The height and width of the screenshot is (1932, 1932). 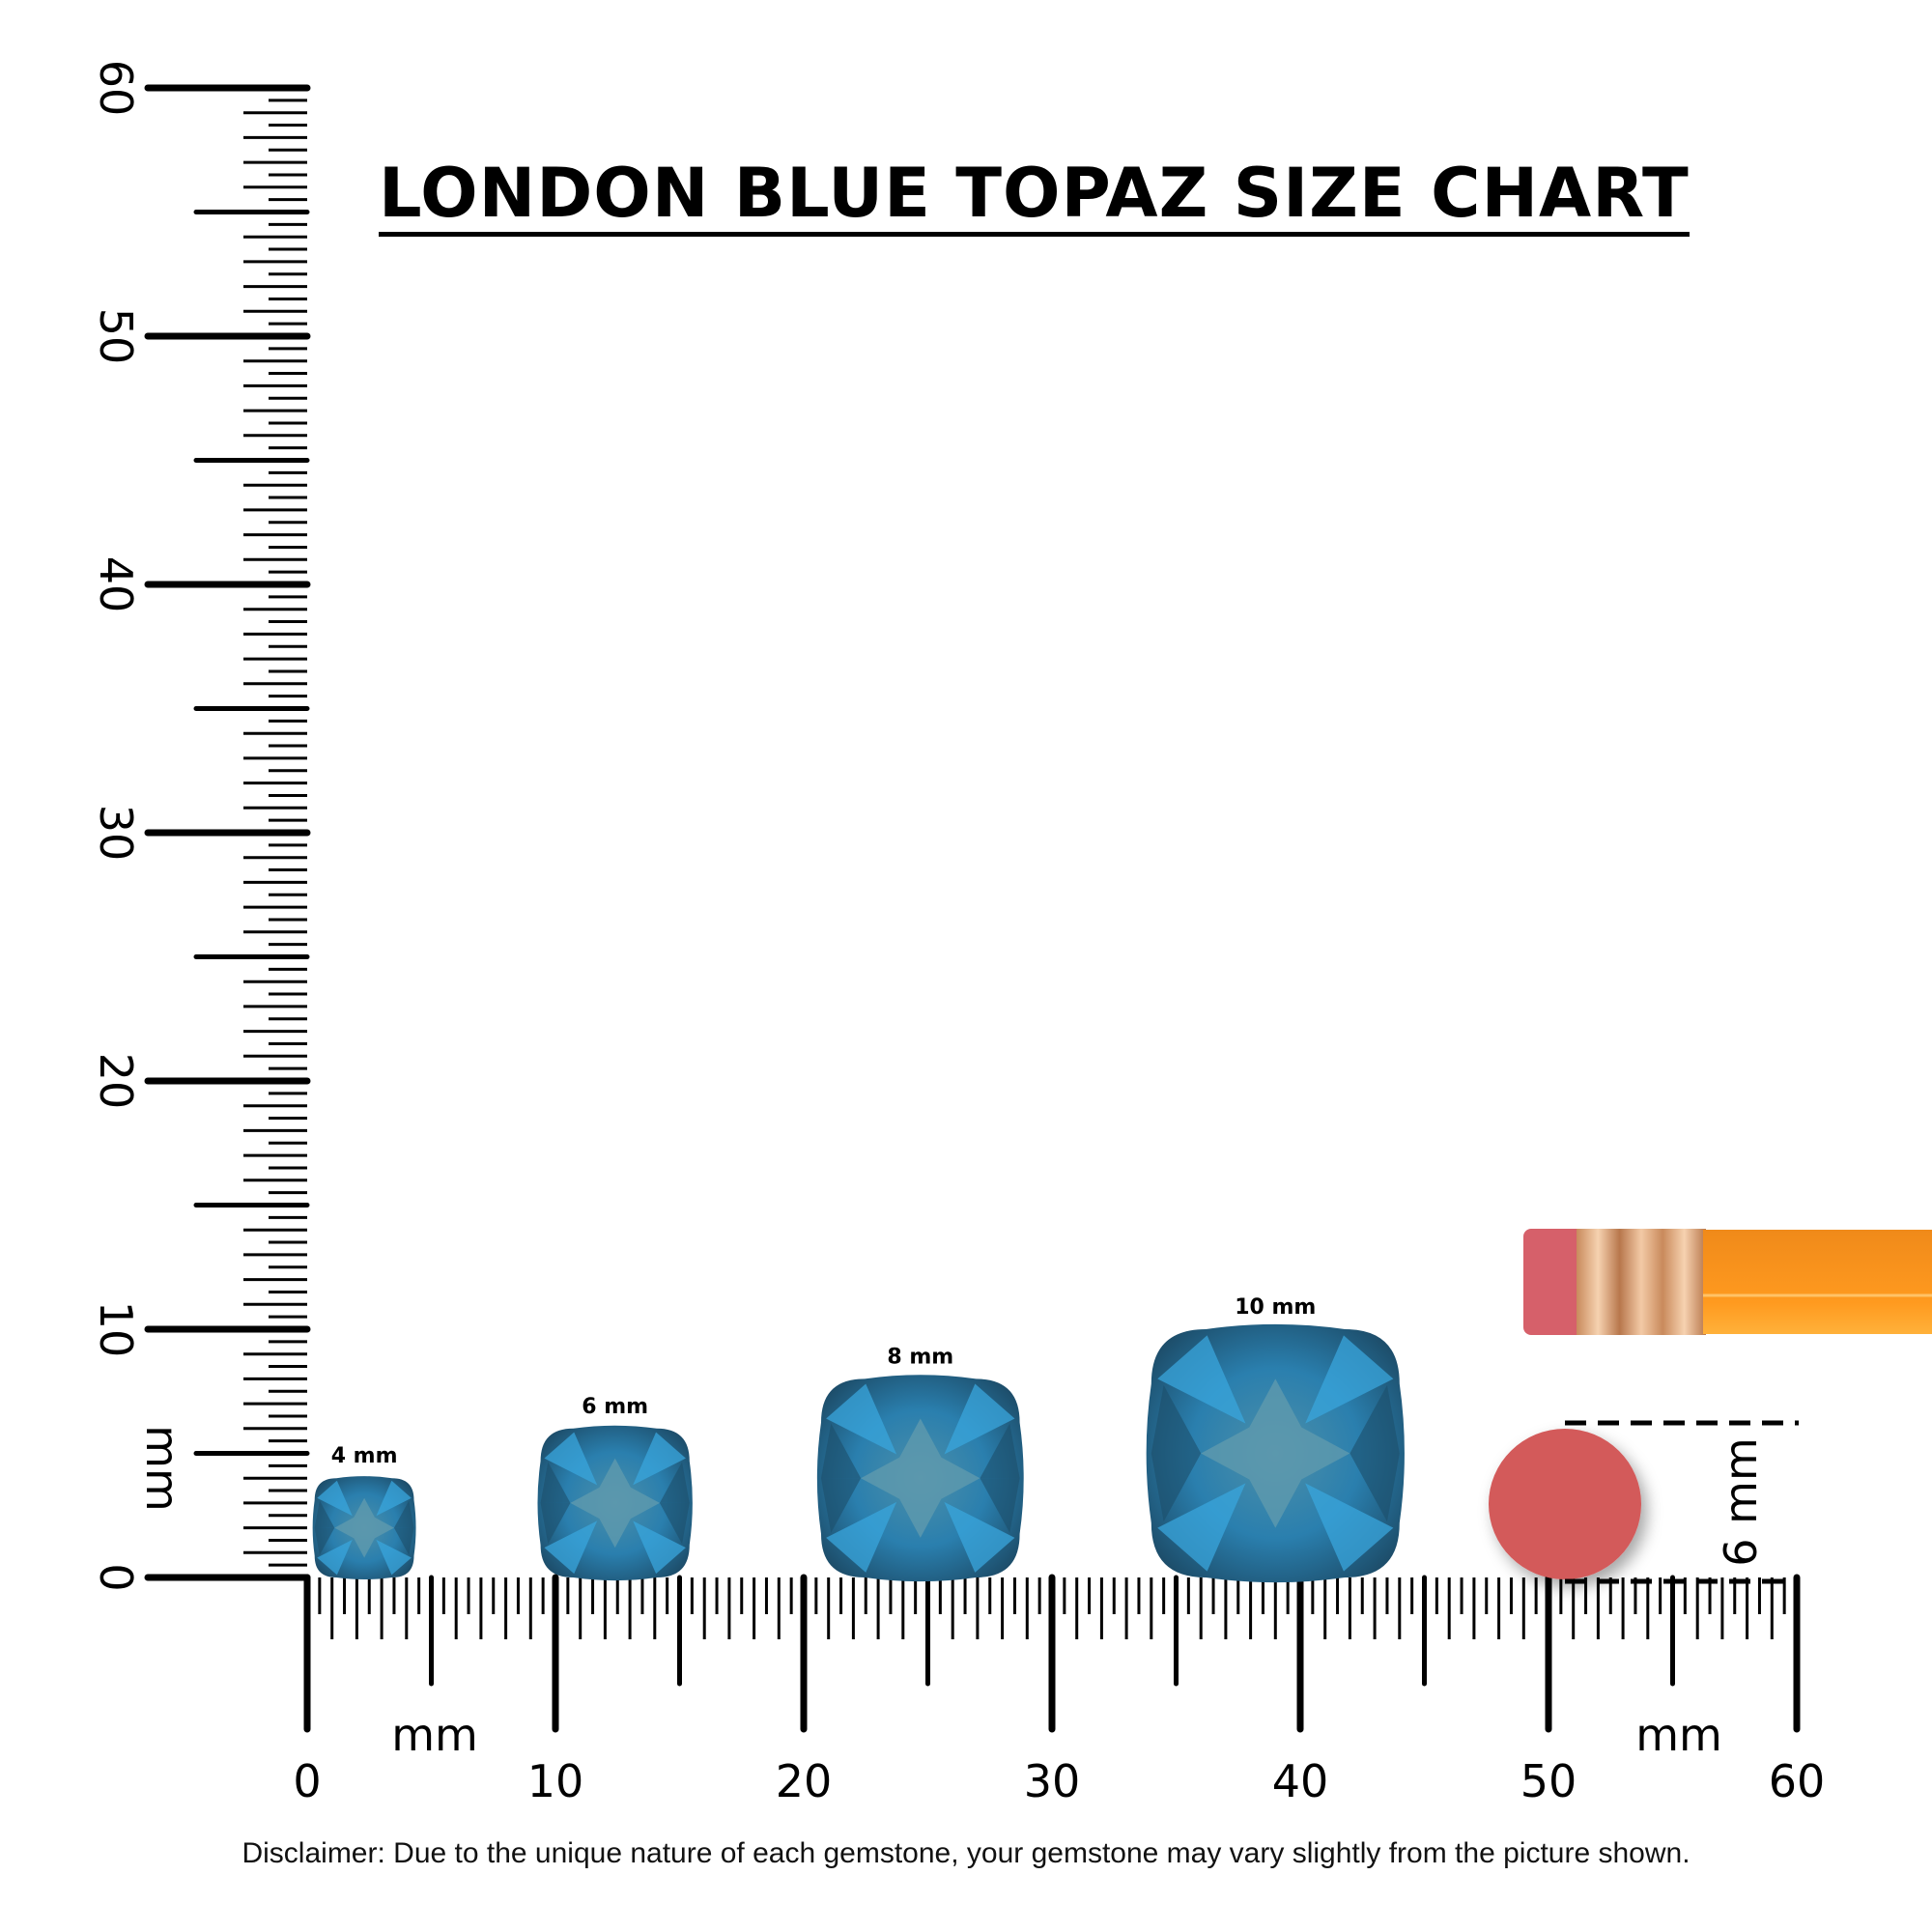 I want to click on pencil-body, so click(x=1817, y=1282).